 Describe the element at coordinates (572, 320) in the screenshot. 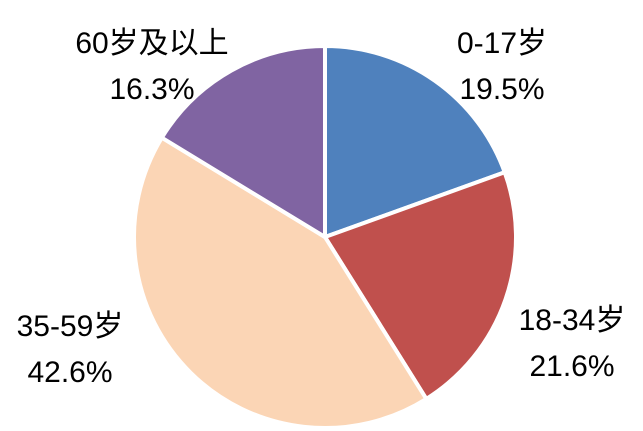

I see `slice-label: 18-34岁` at that location.